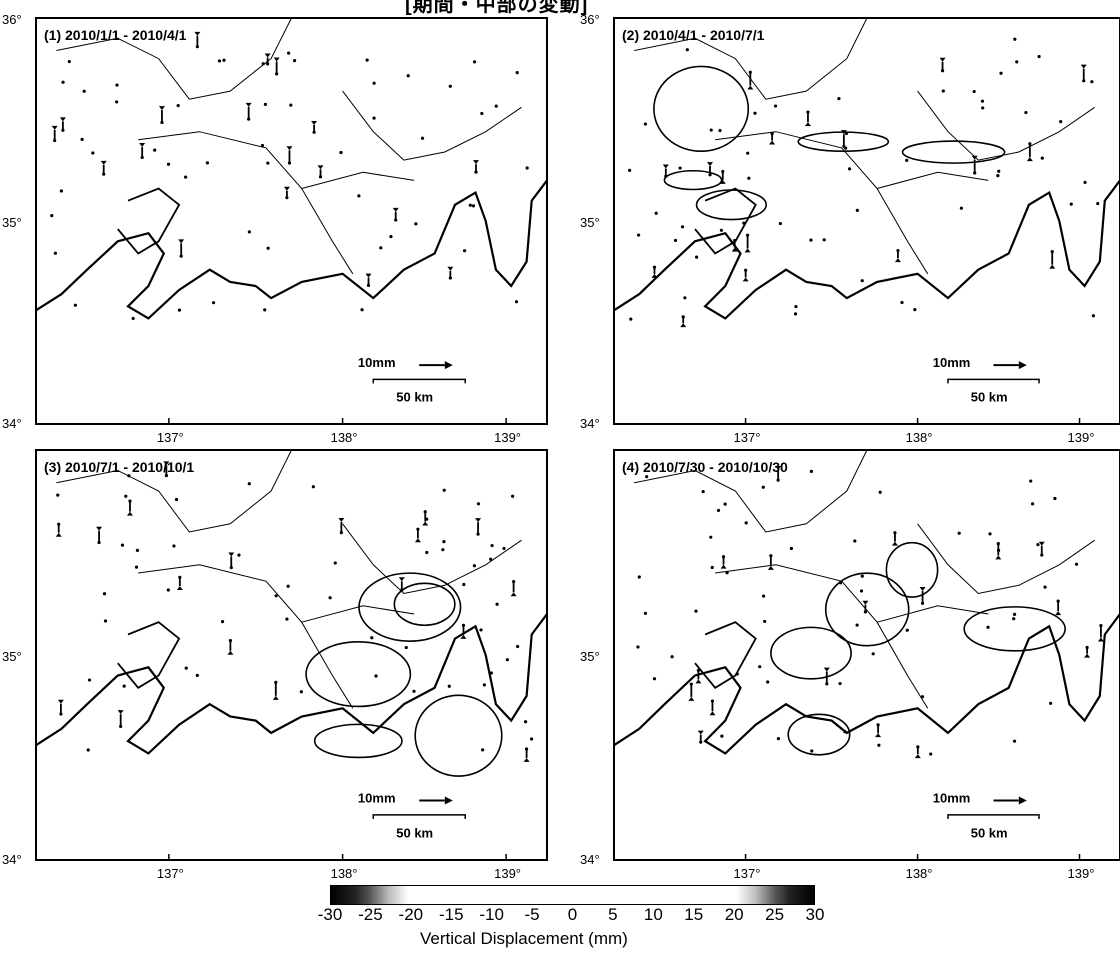  I want to click on colorbar-tick-label: 30, so click(815, 914).